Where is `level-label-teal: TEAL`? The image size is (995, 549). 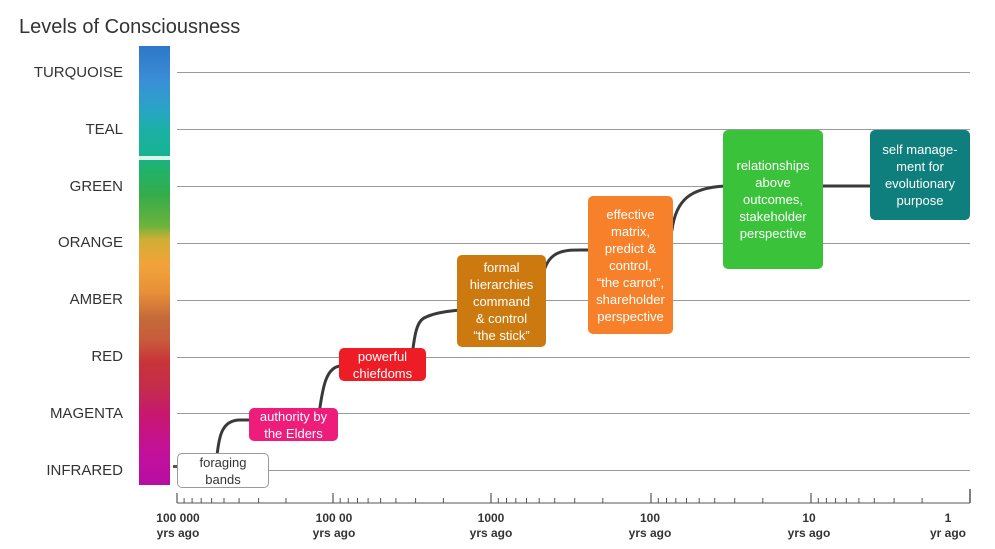
level-label-teal: TEAL is located at coordinates (104, 129).